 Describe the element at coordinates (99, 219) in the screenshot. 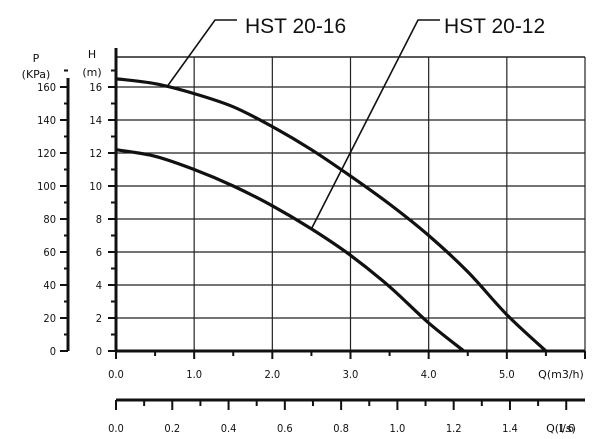

I see `h-tick-label: 8` at that location.